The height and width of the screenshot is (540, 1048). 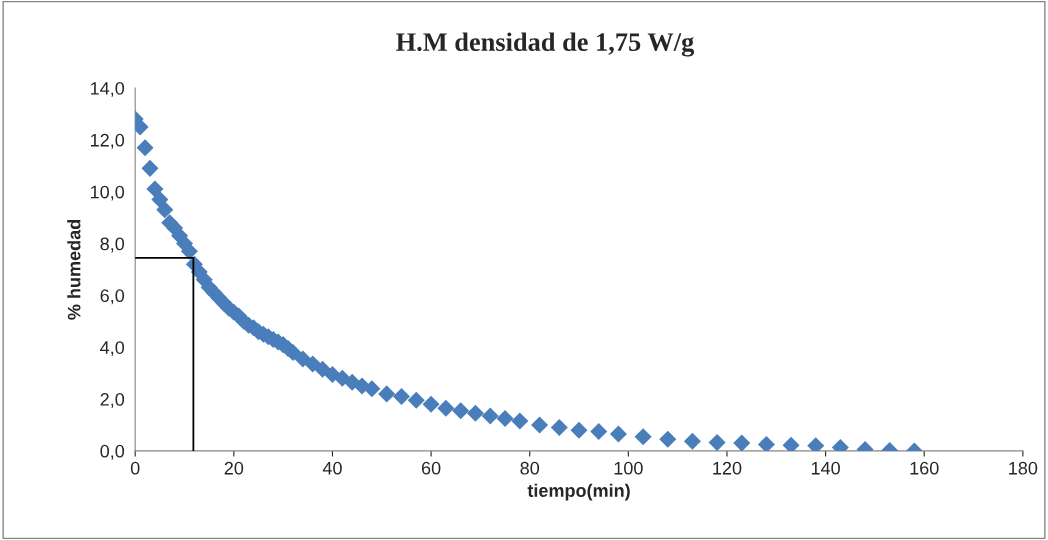 What do you see at coordinates (74, 269) in the screenshot?
I see `y-axis-title: % humedad` at bounding box center [74, 269].